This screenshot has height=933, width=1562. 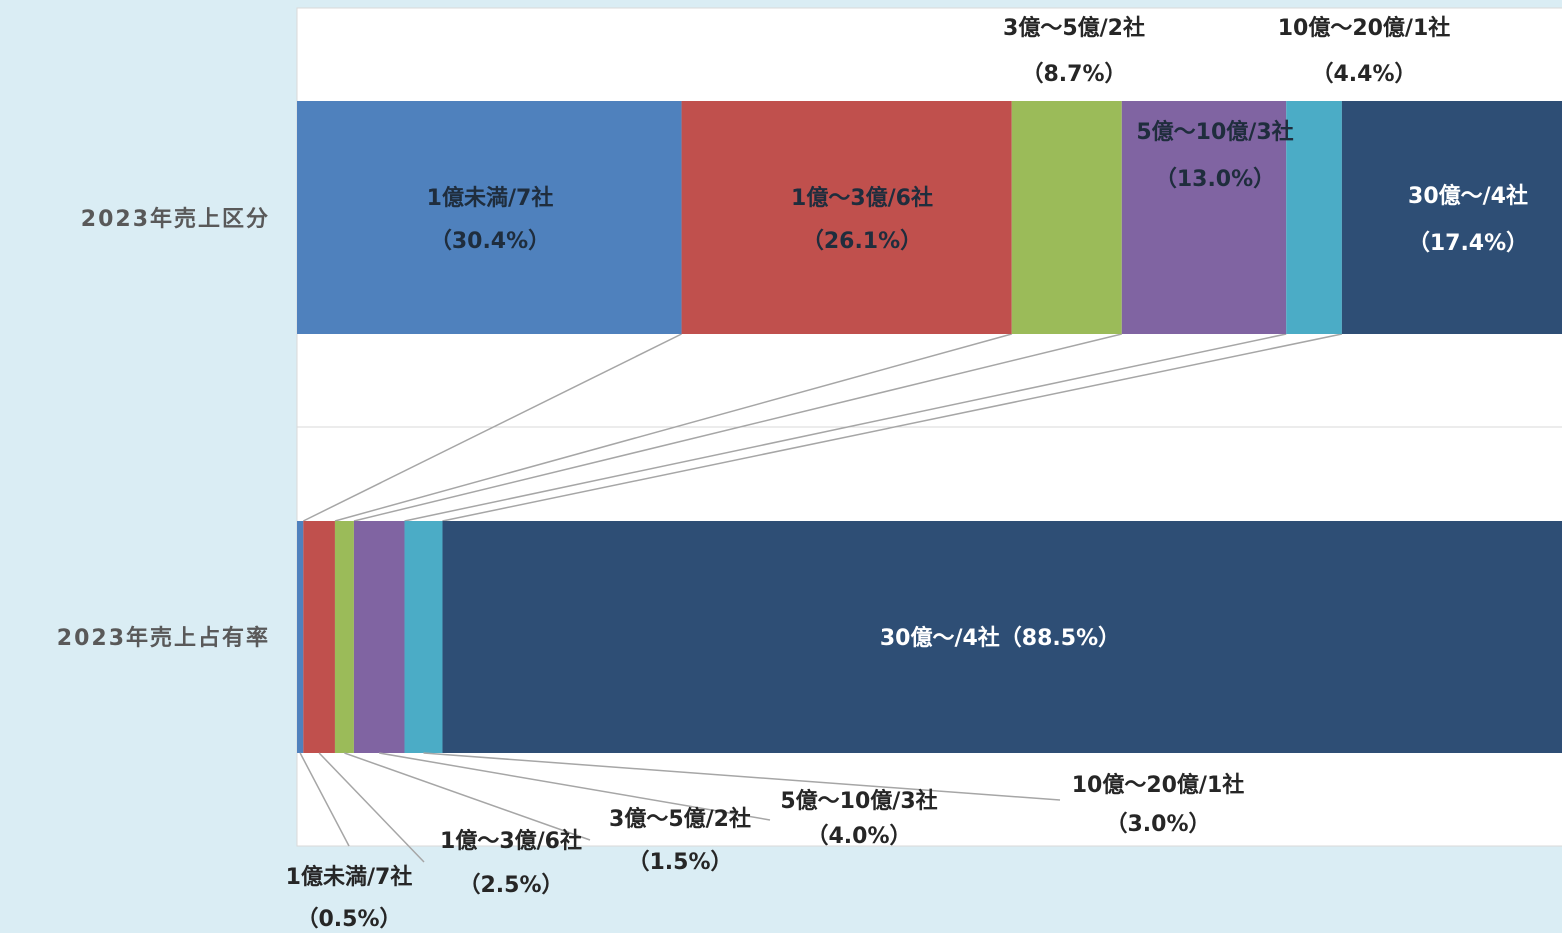 I want to click on data-label: （0.5%）, so click(x=348, y=919).